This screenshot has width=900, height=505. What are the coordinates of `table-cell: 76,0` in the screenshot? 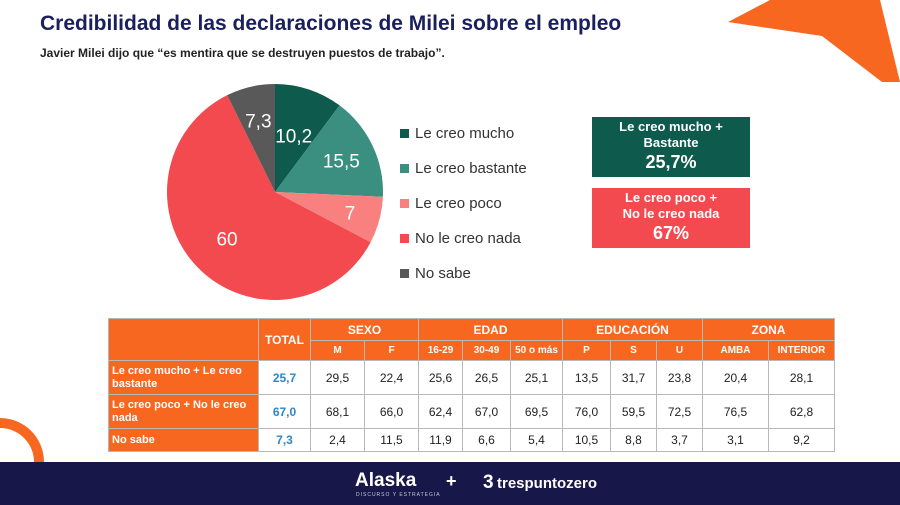 It's located at (586, 411).